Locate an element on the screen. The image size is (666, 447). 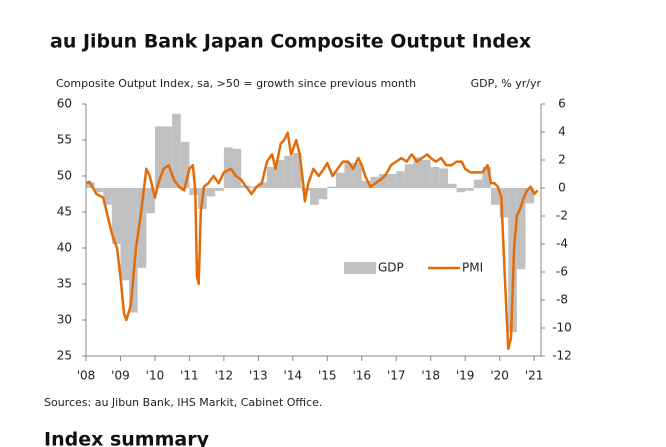
legend-label: PMI is located at coordinates (472, 268).